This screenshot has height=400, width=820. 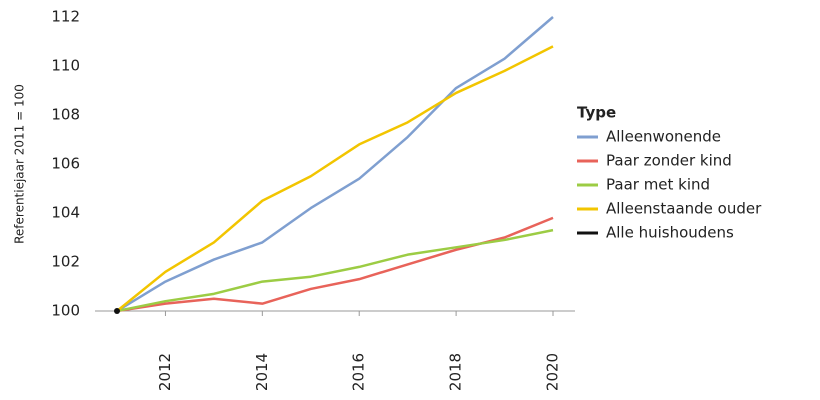 What do you see at coordinates (117, 311) in the screenshot?
I see `point` at bounding box center [117, 311].